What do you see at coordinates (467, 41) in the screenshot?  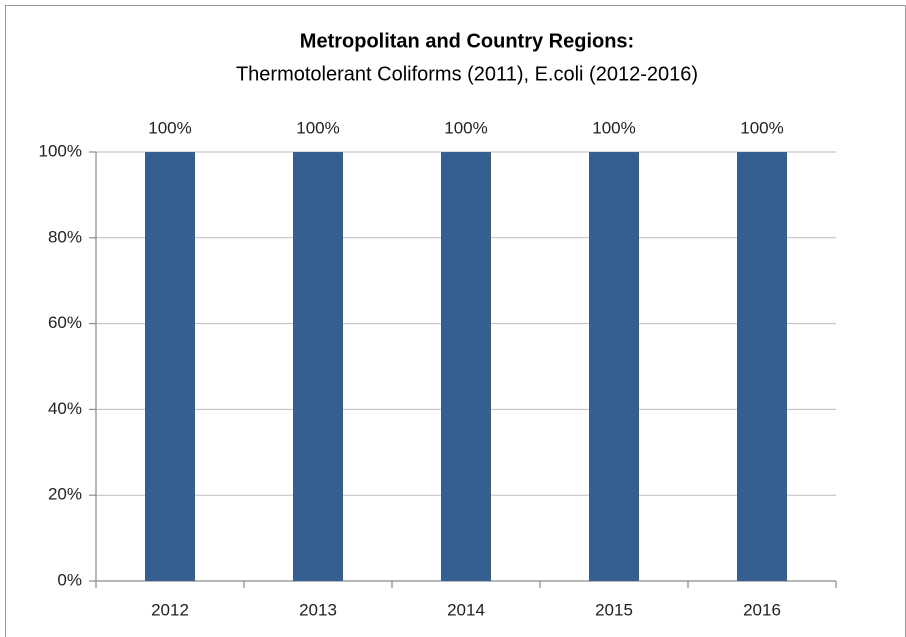 I see `chart-title: Metropolitan and Country Regions:` at bounding box center [467, 41].